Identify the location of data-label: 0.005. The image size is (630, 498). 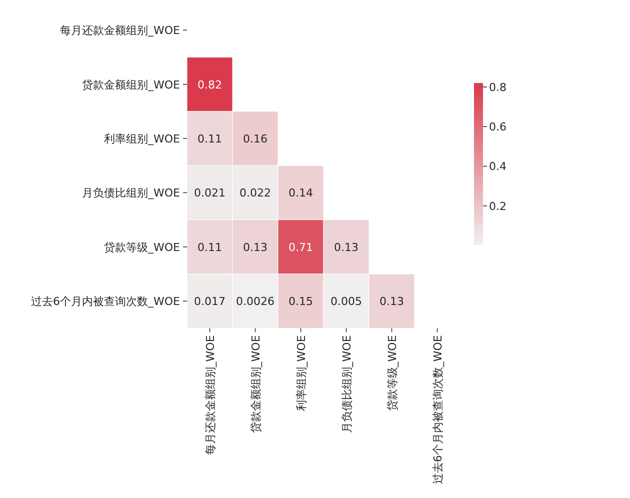
(346, 301).